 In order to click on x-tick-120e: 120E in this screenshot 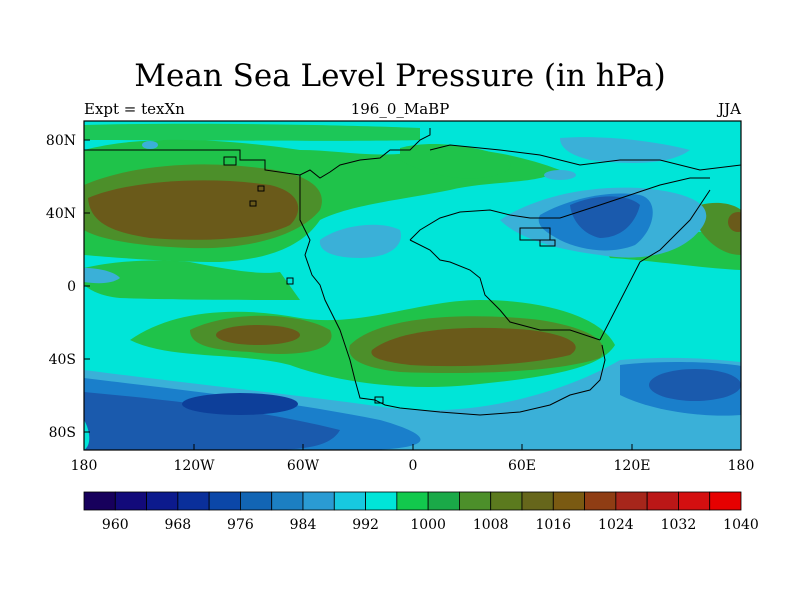, I will do `click(632, 466)`.